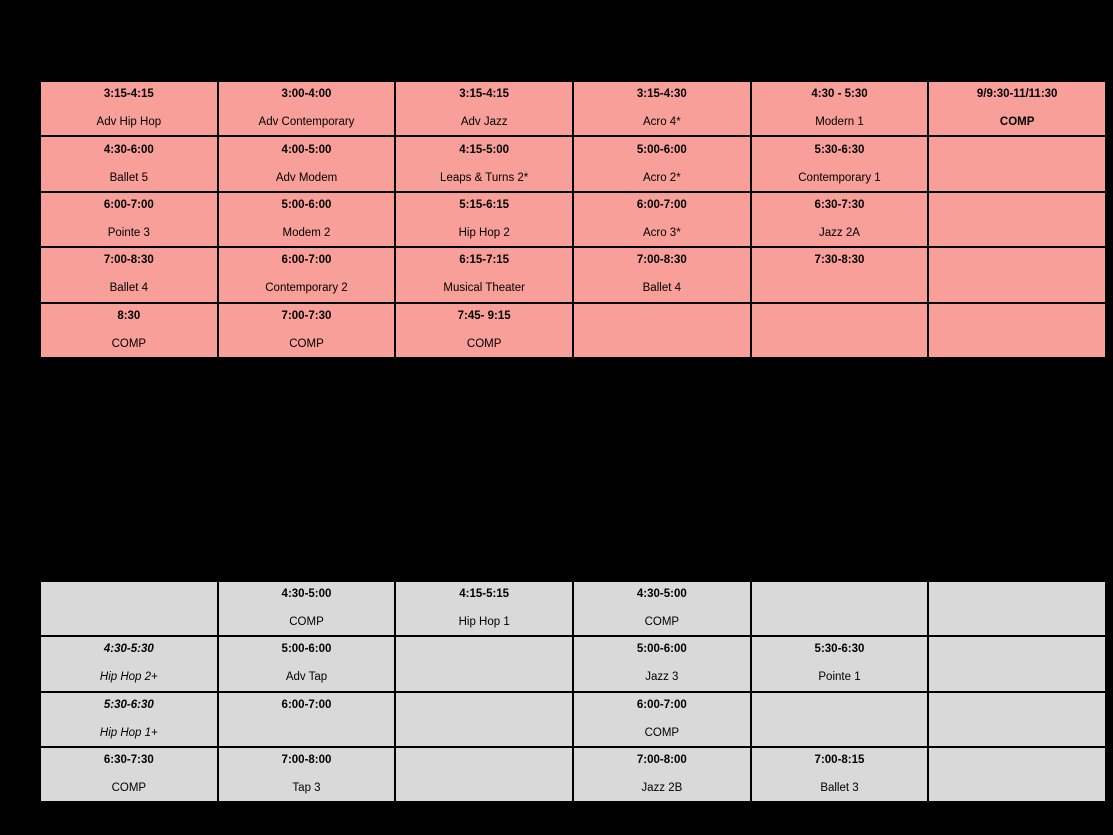  I want to click on schedule-cell: 5:30-6:30 Contemporary 1, so click(839, 164).